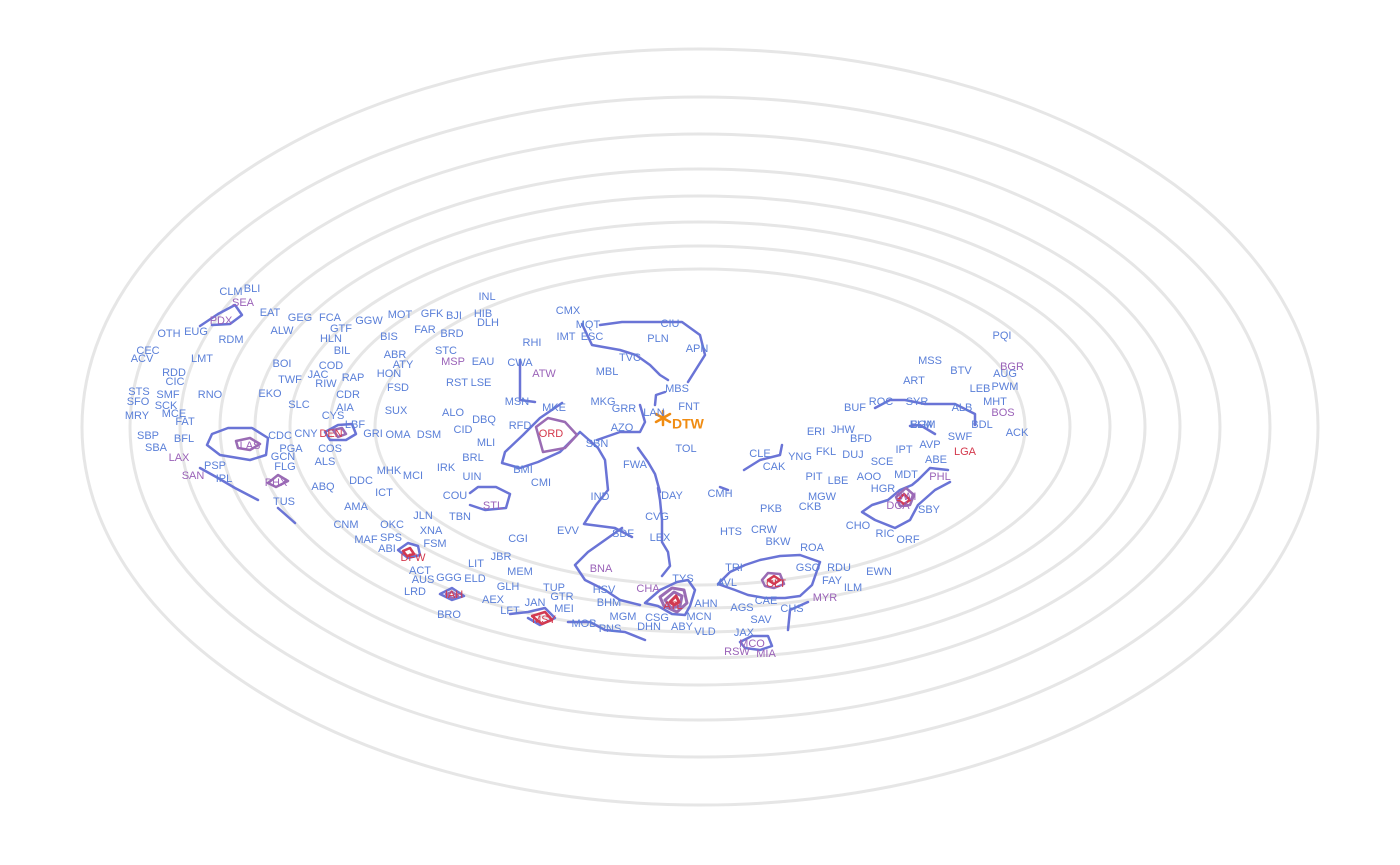 Image resolution: width=1400 pixels, height=865 pixels. I want to click on airport-label-evv: EVV, so click(568, 531).